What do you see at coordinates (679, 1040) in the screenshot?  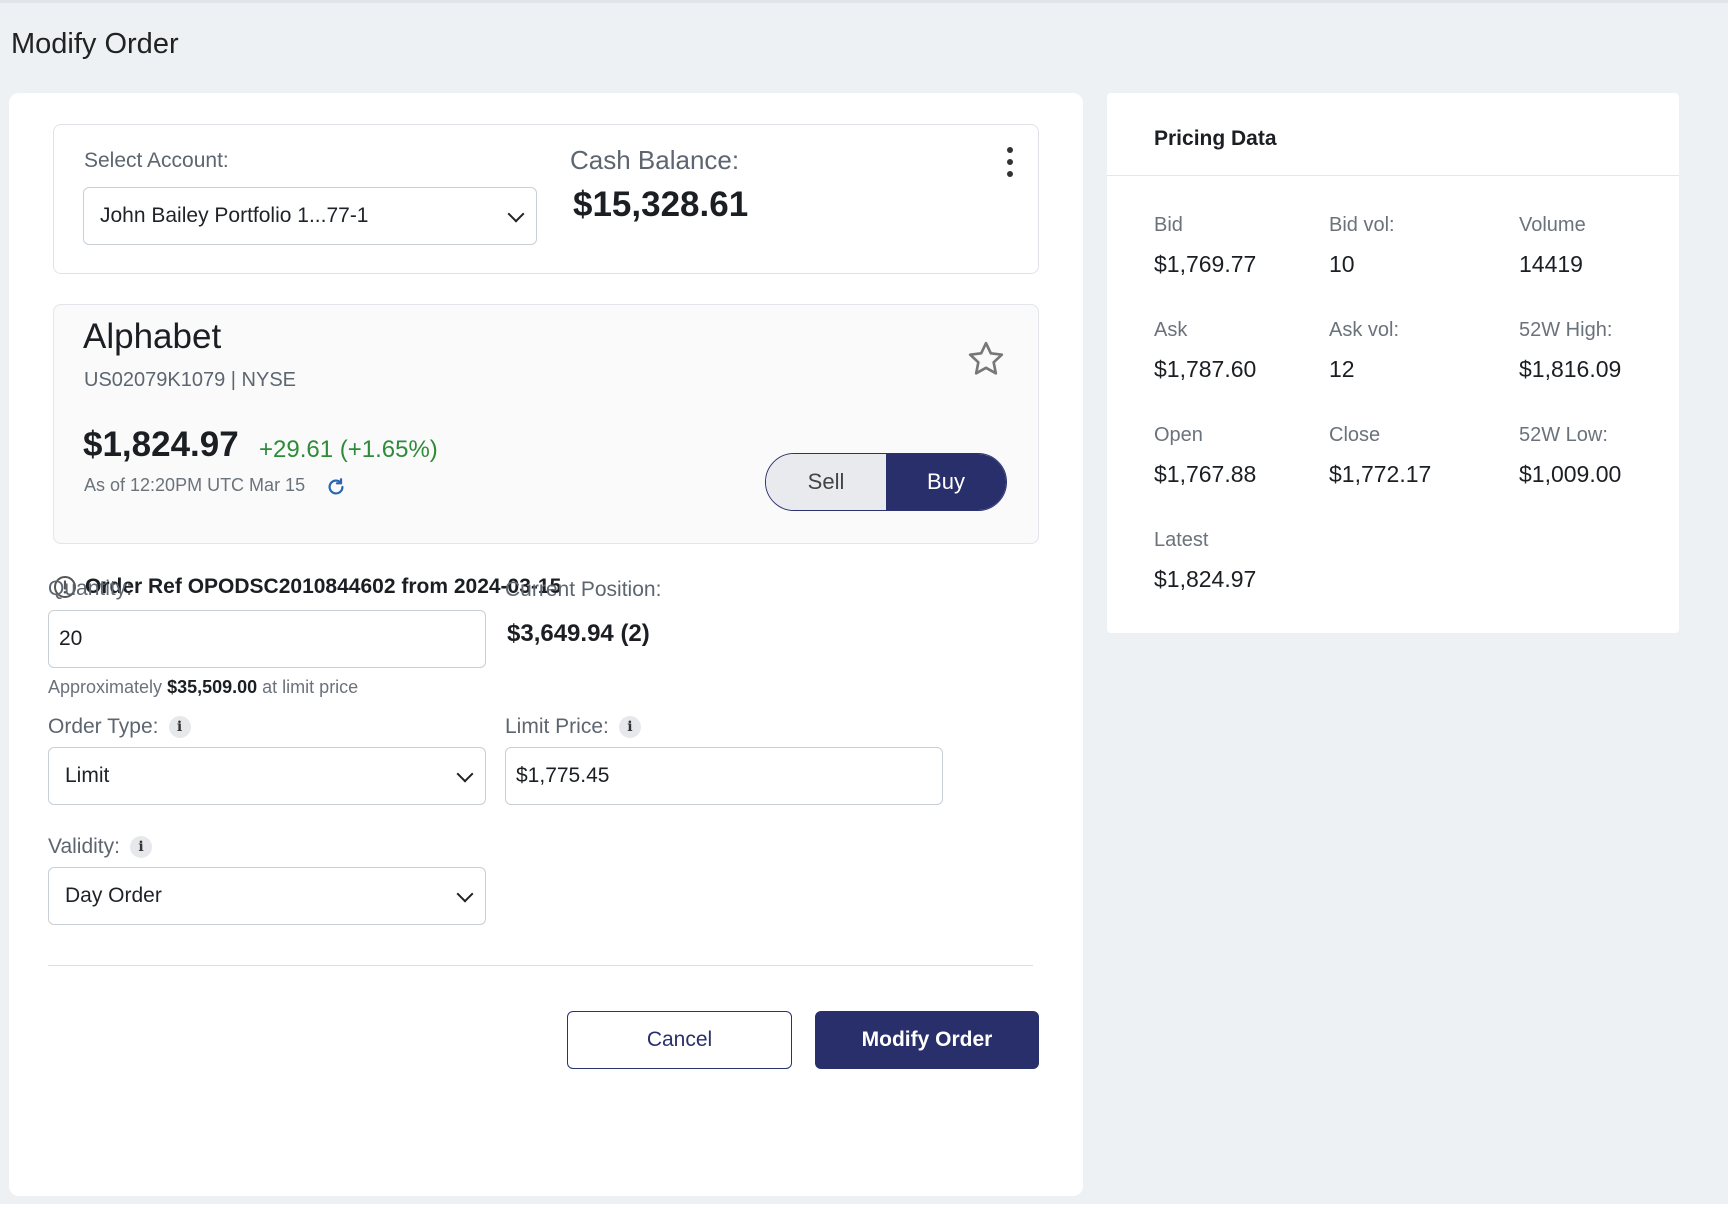 I see `cancel-button: Cancel` at bounding box center [679, 1040].